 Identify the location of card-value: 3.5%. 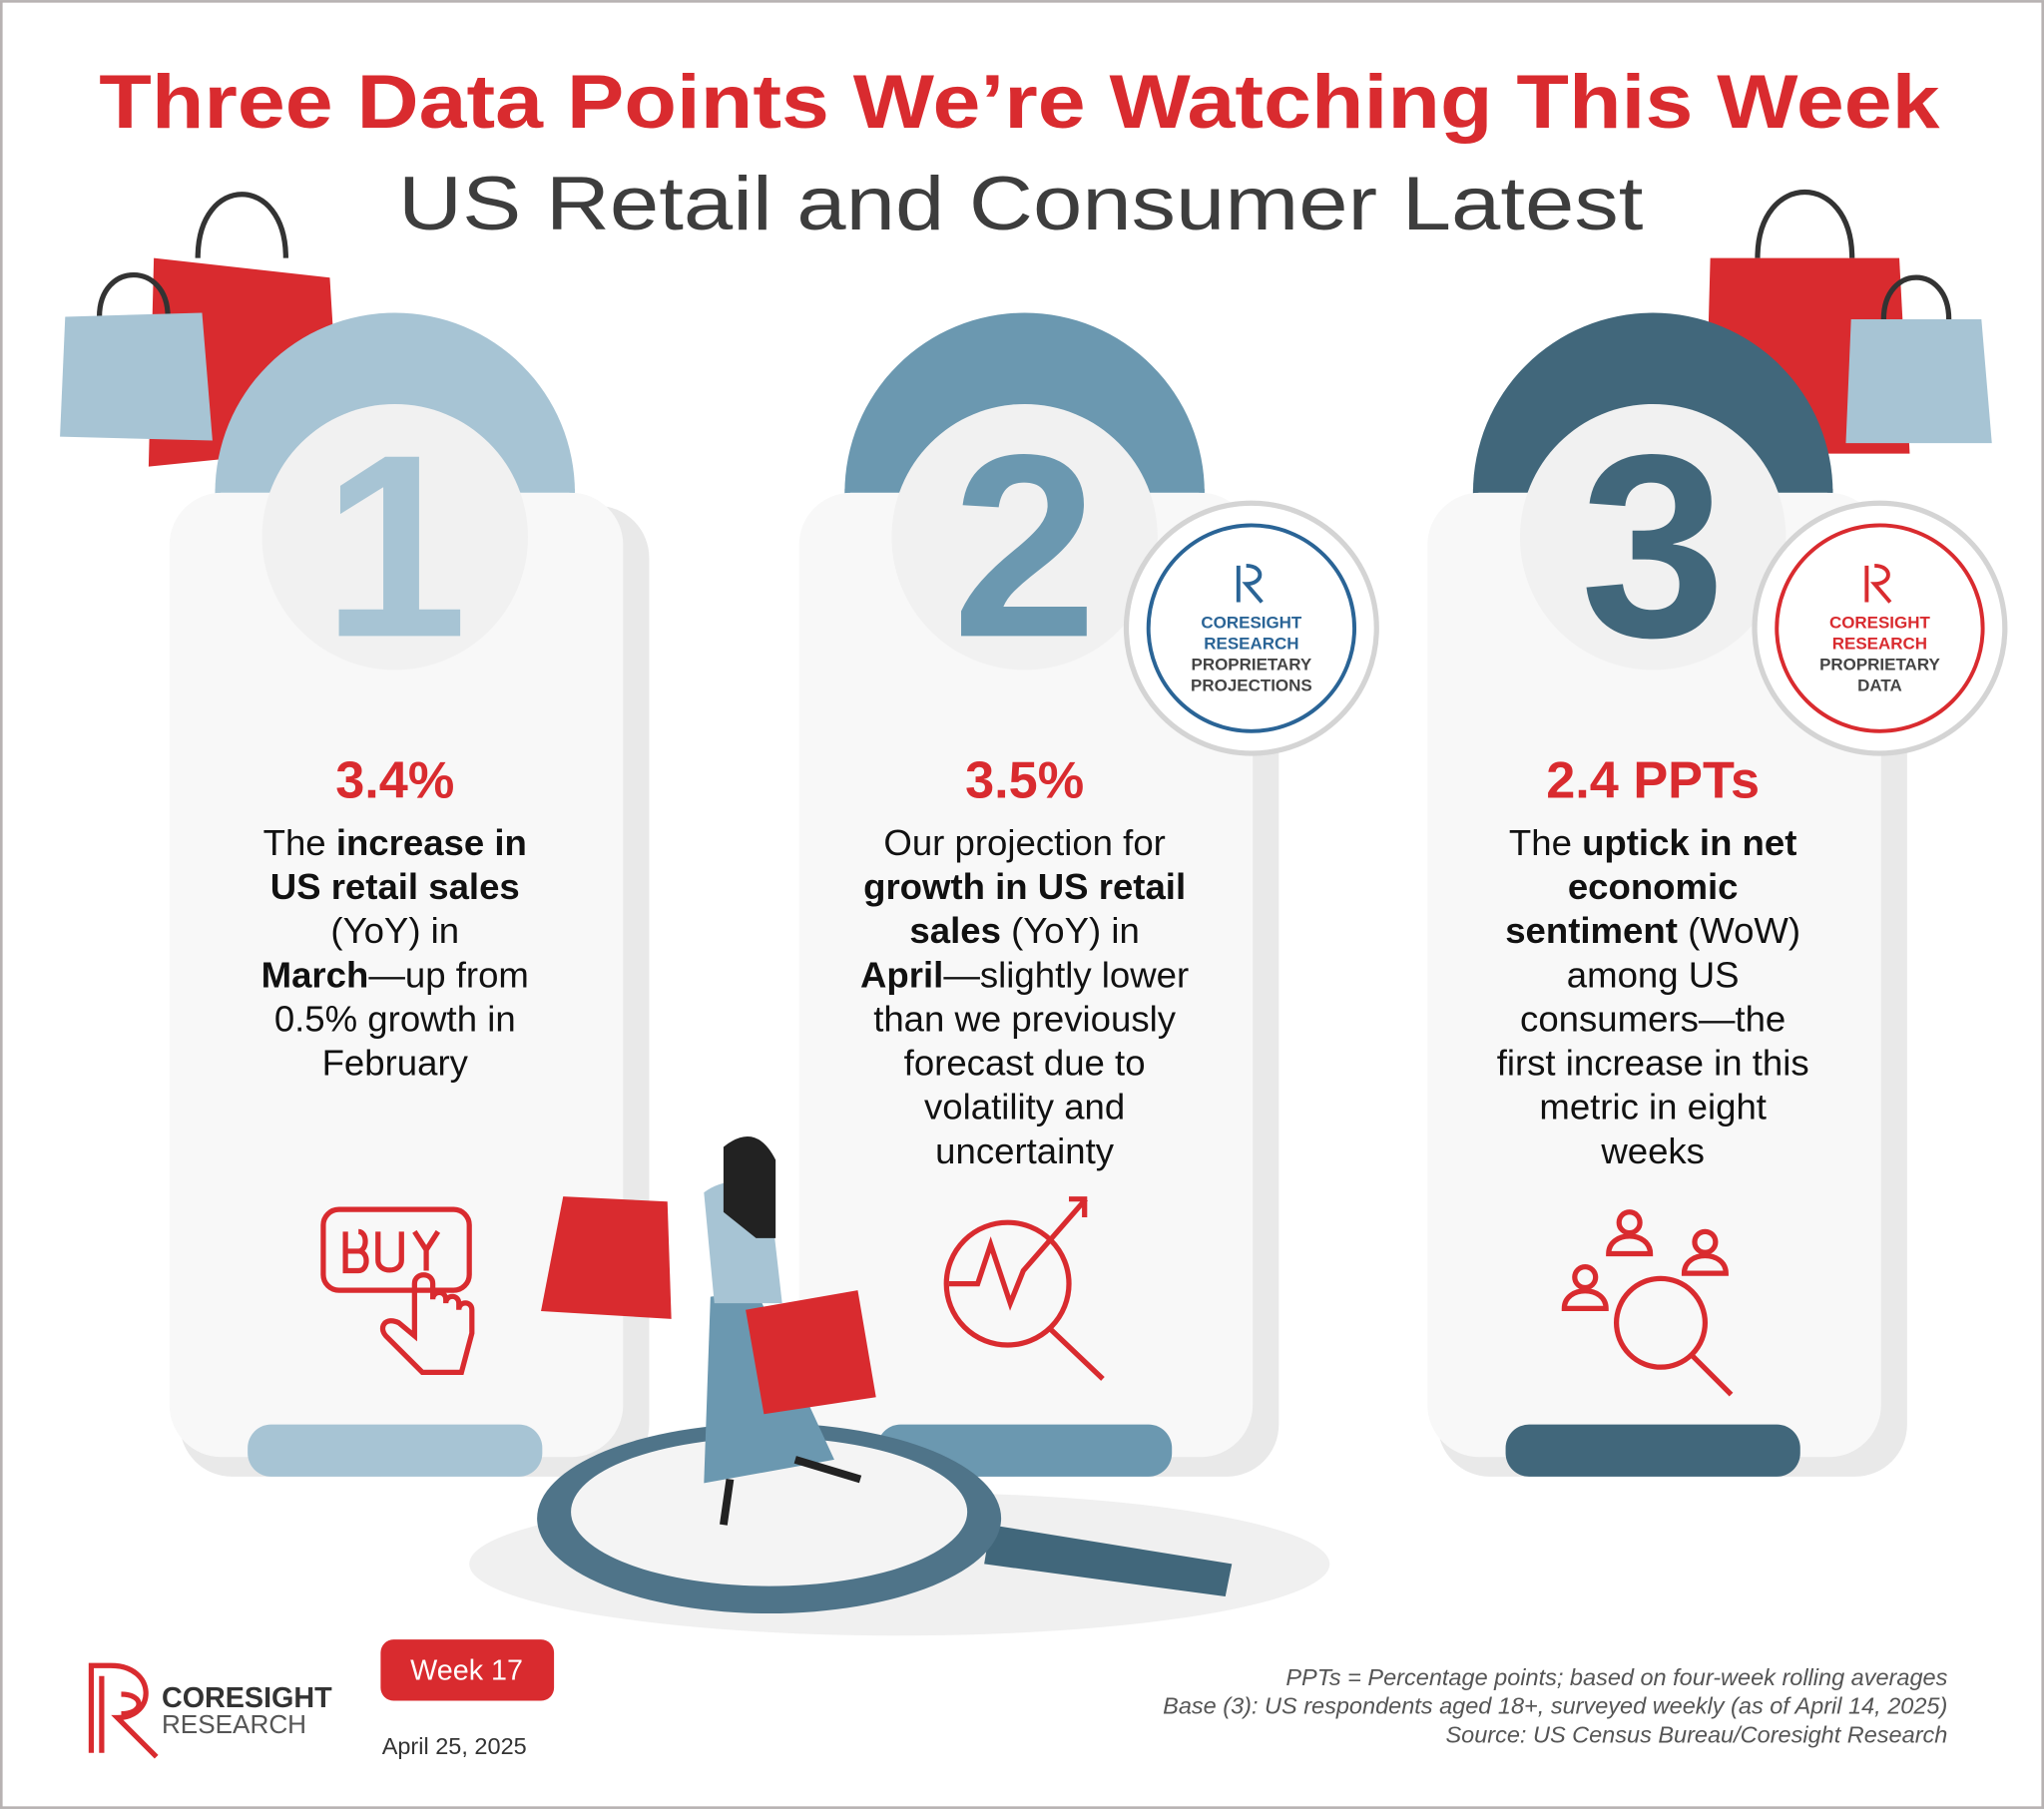
(1024, 780).